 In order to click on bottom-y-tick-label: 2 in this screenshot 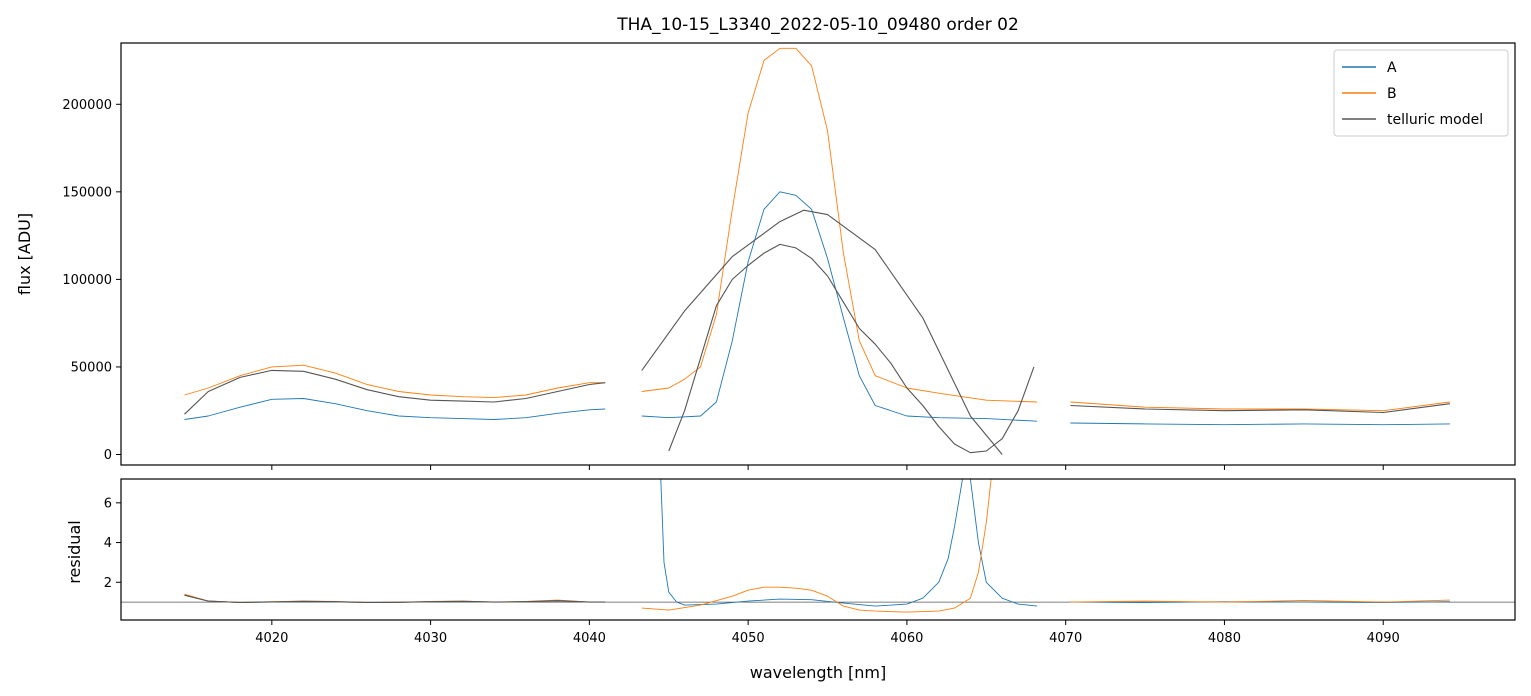, I will do `click(108, 583)`.